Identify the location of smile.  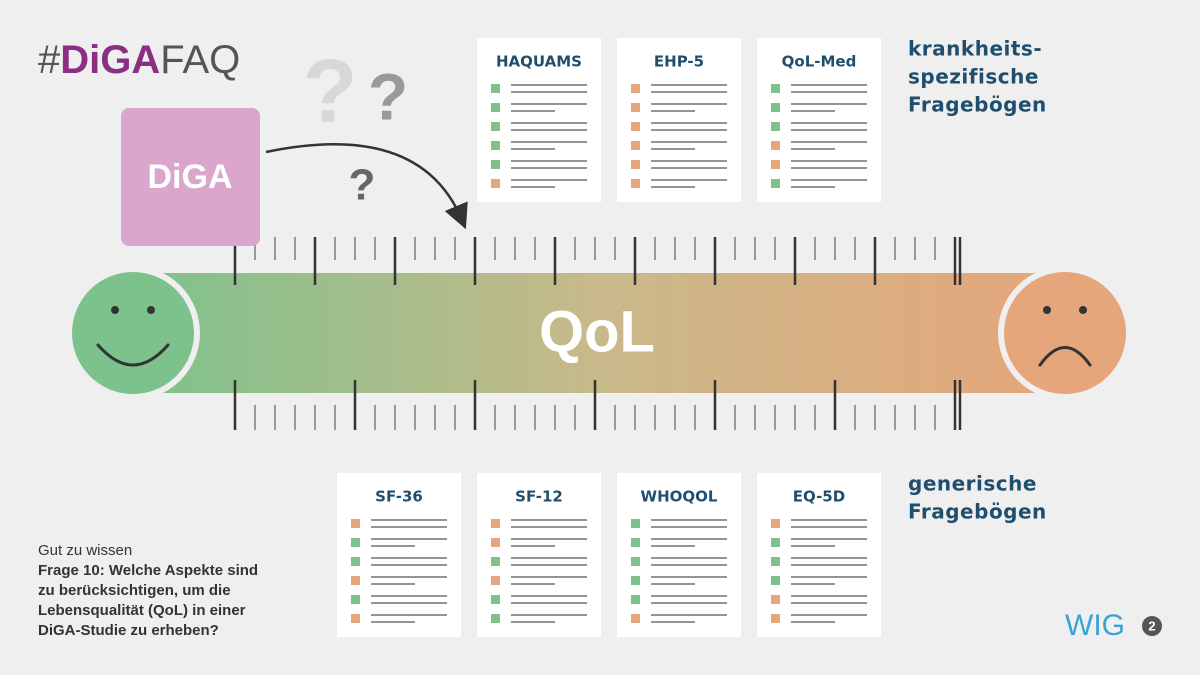
(133, 355).